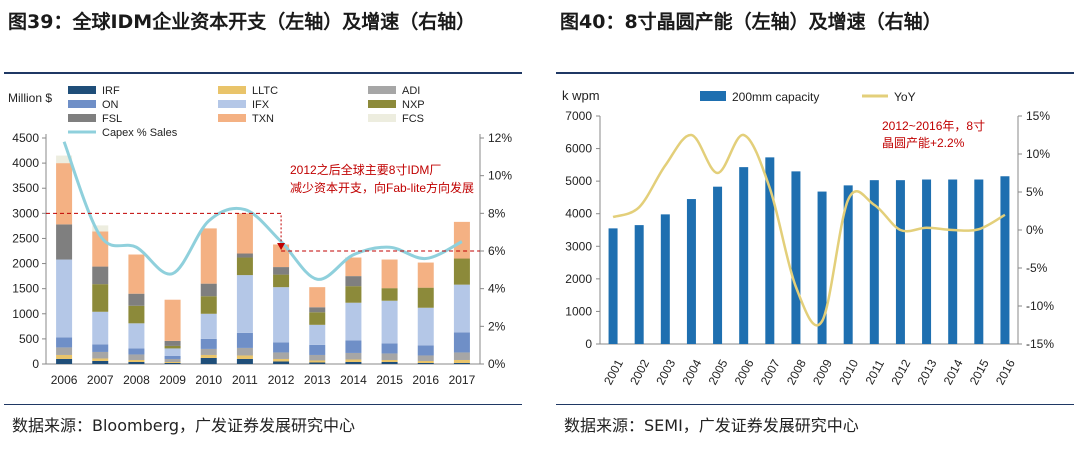  Describe the element at coordinates (64, 298) in the screenshot. I see `bar-ifx-2006` at that location.